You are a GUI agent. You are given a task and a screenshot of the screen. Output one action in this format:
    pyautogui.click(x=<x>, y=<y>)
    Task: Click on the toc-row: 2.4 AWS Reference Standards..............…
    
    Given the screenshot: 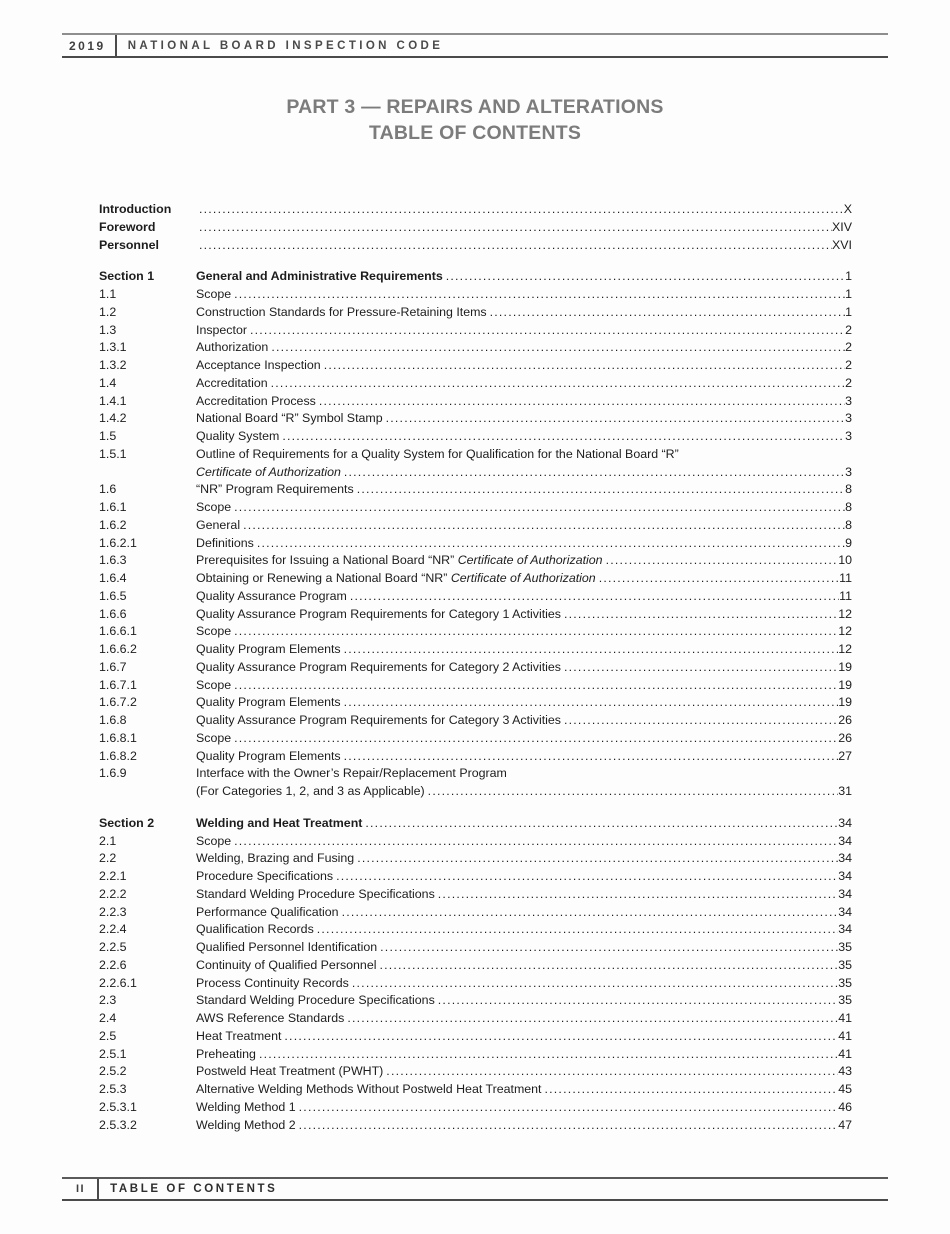 What is the action you would take?
    pyautogui.click(x=475, y=1019)
    